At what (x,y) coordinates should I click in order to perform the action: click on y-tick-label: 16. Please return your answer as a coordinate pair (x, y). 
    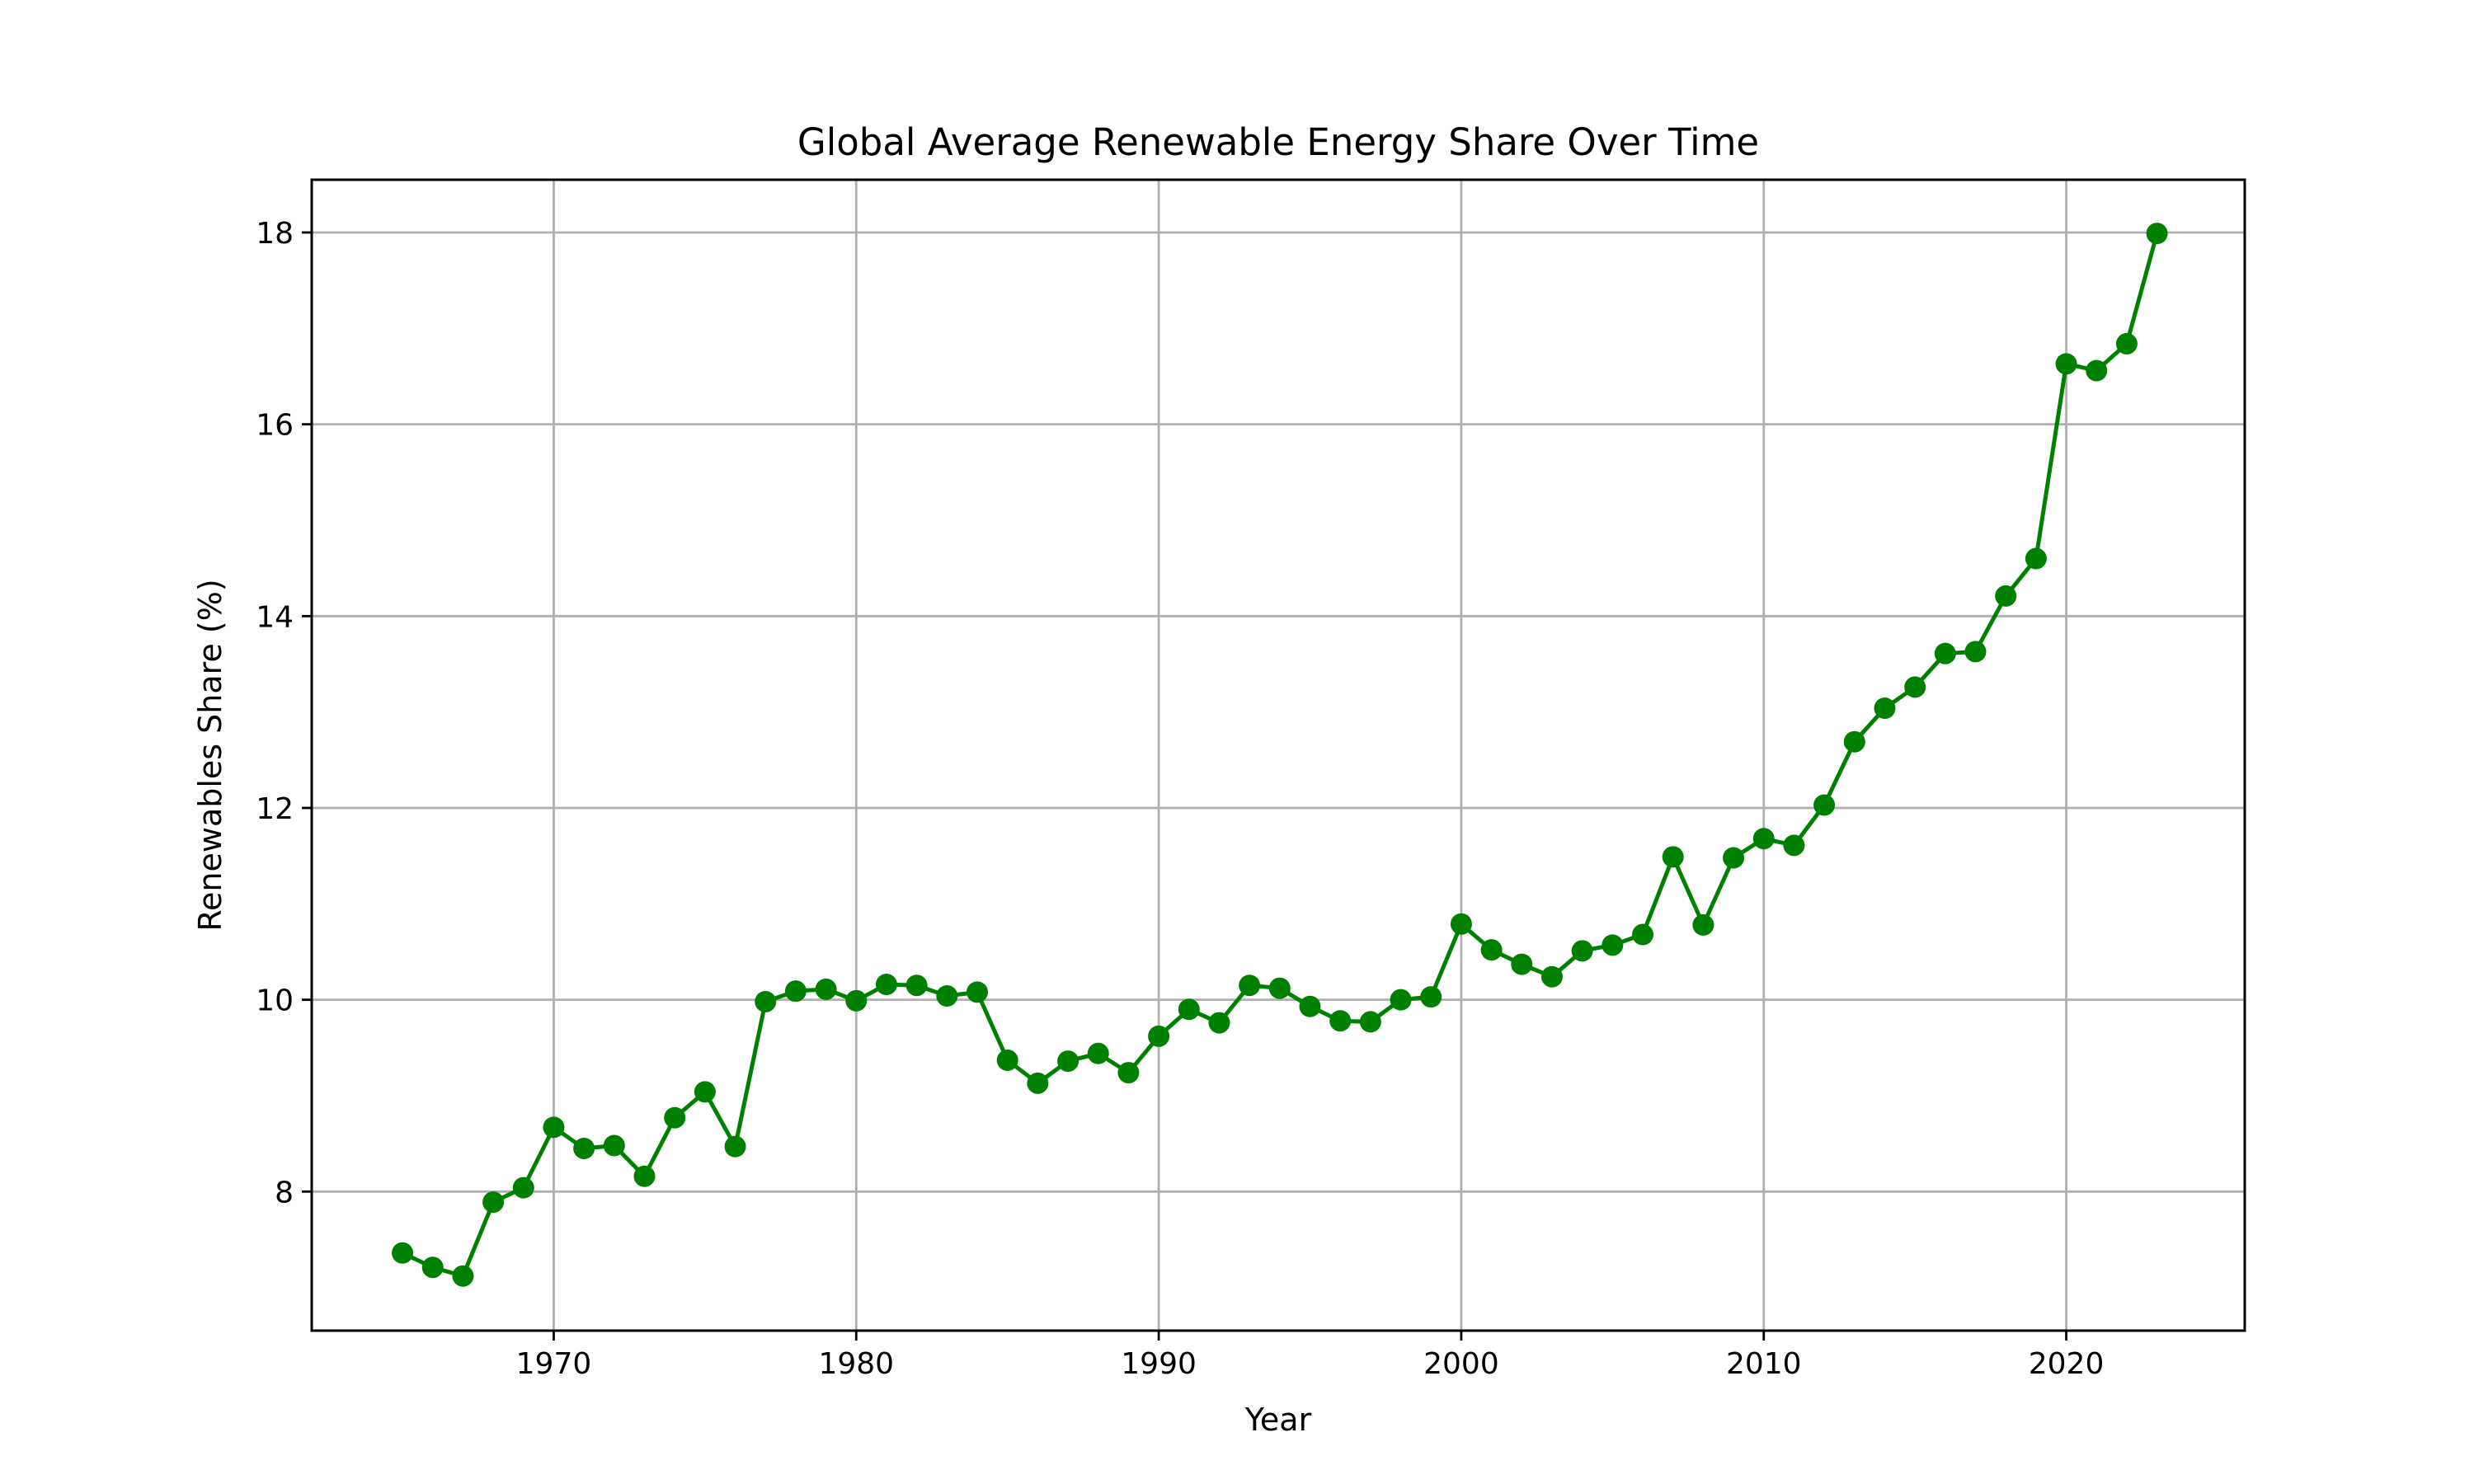
    Looking at the image, I should click on (275, 426).